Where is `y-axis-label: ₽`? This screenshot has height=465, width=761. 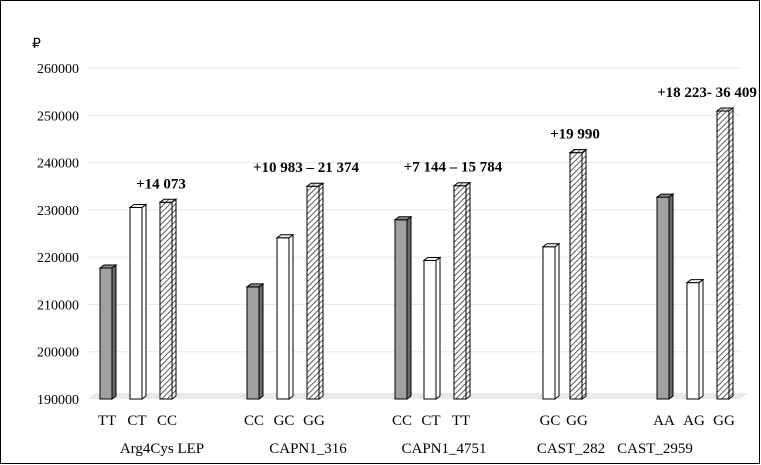 y-axis-label: ₽ is located at coordinates (36, 44).